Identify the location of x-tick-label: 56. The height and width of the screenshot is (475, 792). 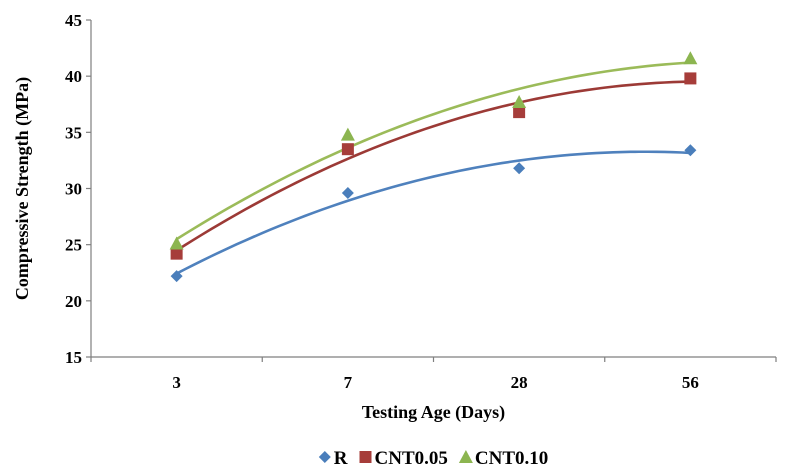
(690, 382).